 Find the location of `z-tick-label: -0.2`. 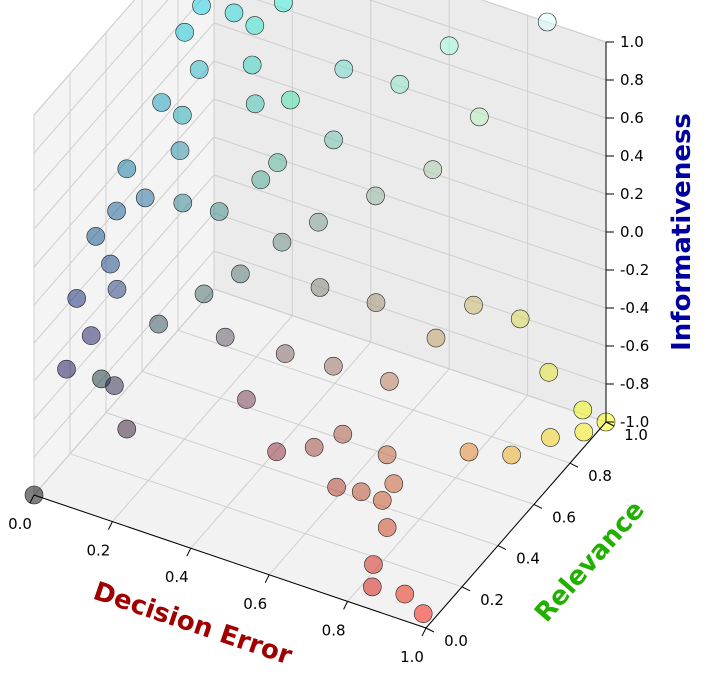

z-tick-label: -0.2 is located at coordinates (634, 270).